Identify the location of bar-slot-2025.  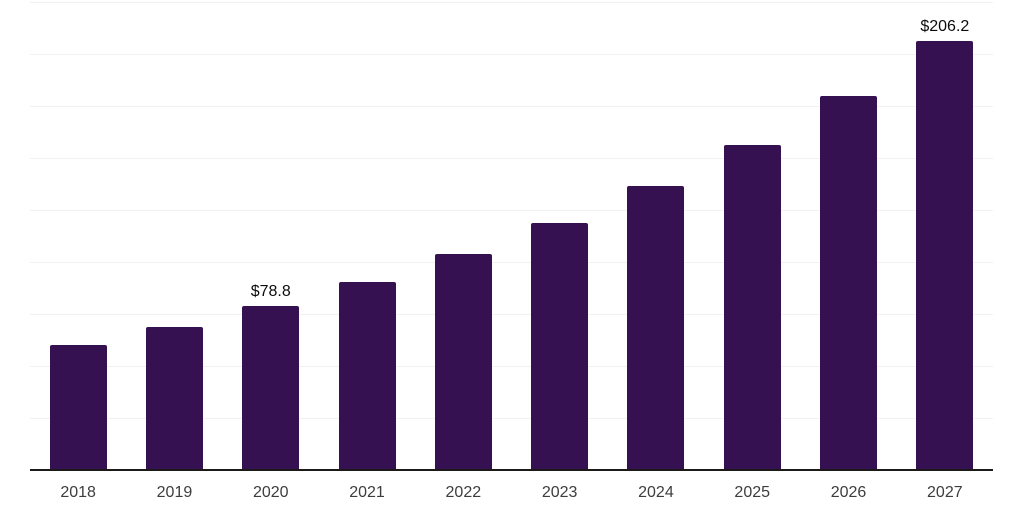
(752, 236).